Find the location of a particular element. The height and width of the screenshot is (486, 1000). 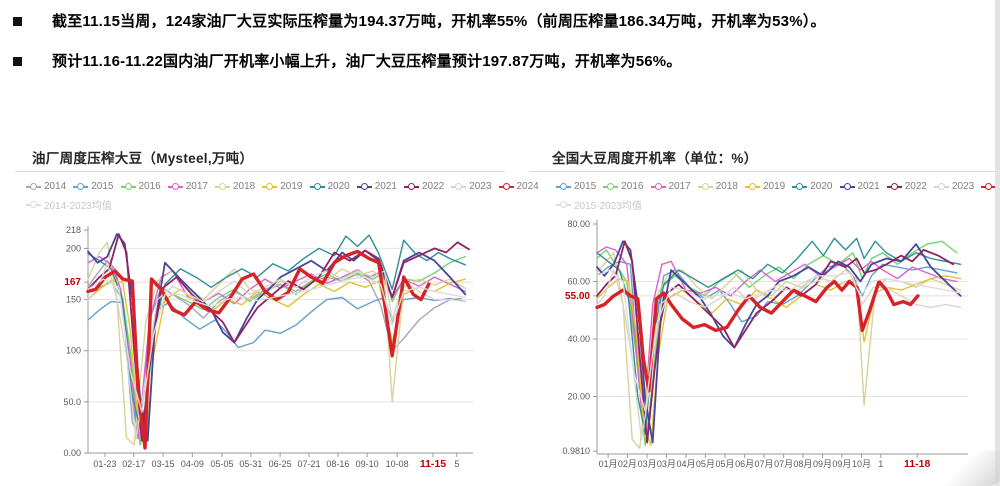

legend-item-2018: 2018 is located at coordinates (235, 186).